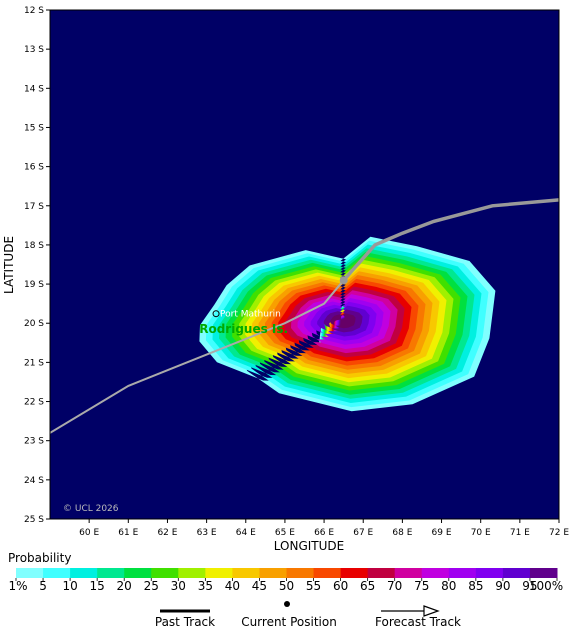 This screenshot has height=639, width=580. What do you see at coordinates (34, 285) in the screenshot?
I see `lat-tick-label: 19 S` at bounding box center [34, 285].